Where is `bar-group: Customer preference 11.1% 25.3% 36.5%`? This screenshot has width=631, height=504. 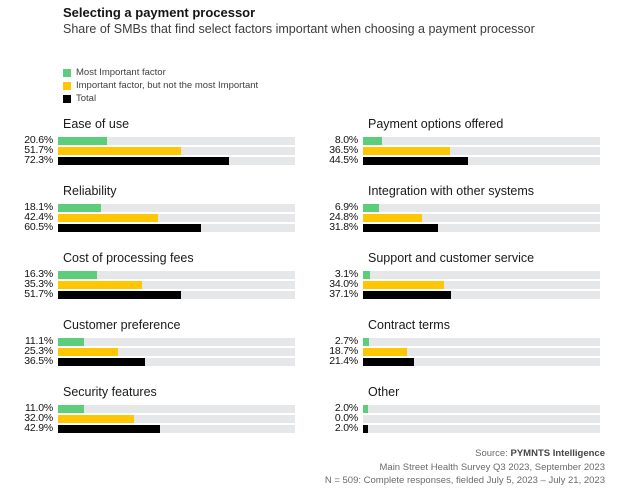
bar-group: Customer preference 11.1% 25.3% 36.5% is located at coordinates (150, 342).